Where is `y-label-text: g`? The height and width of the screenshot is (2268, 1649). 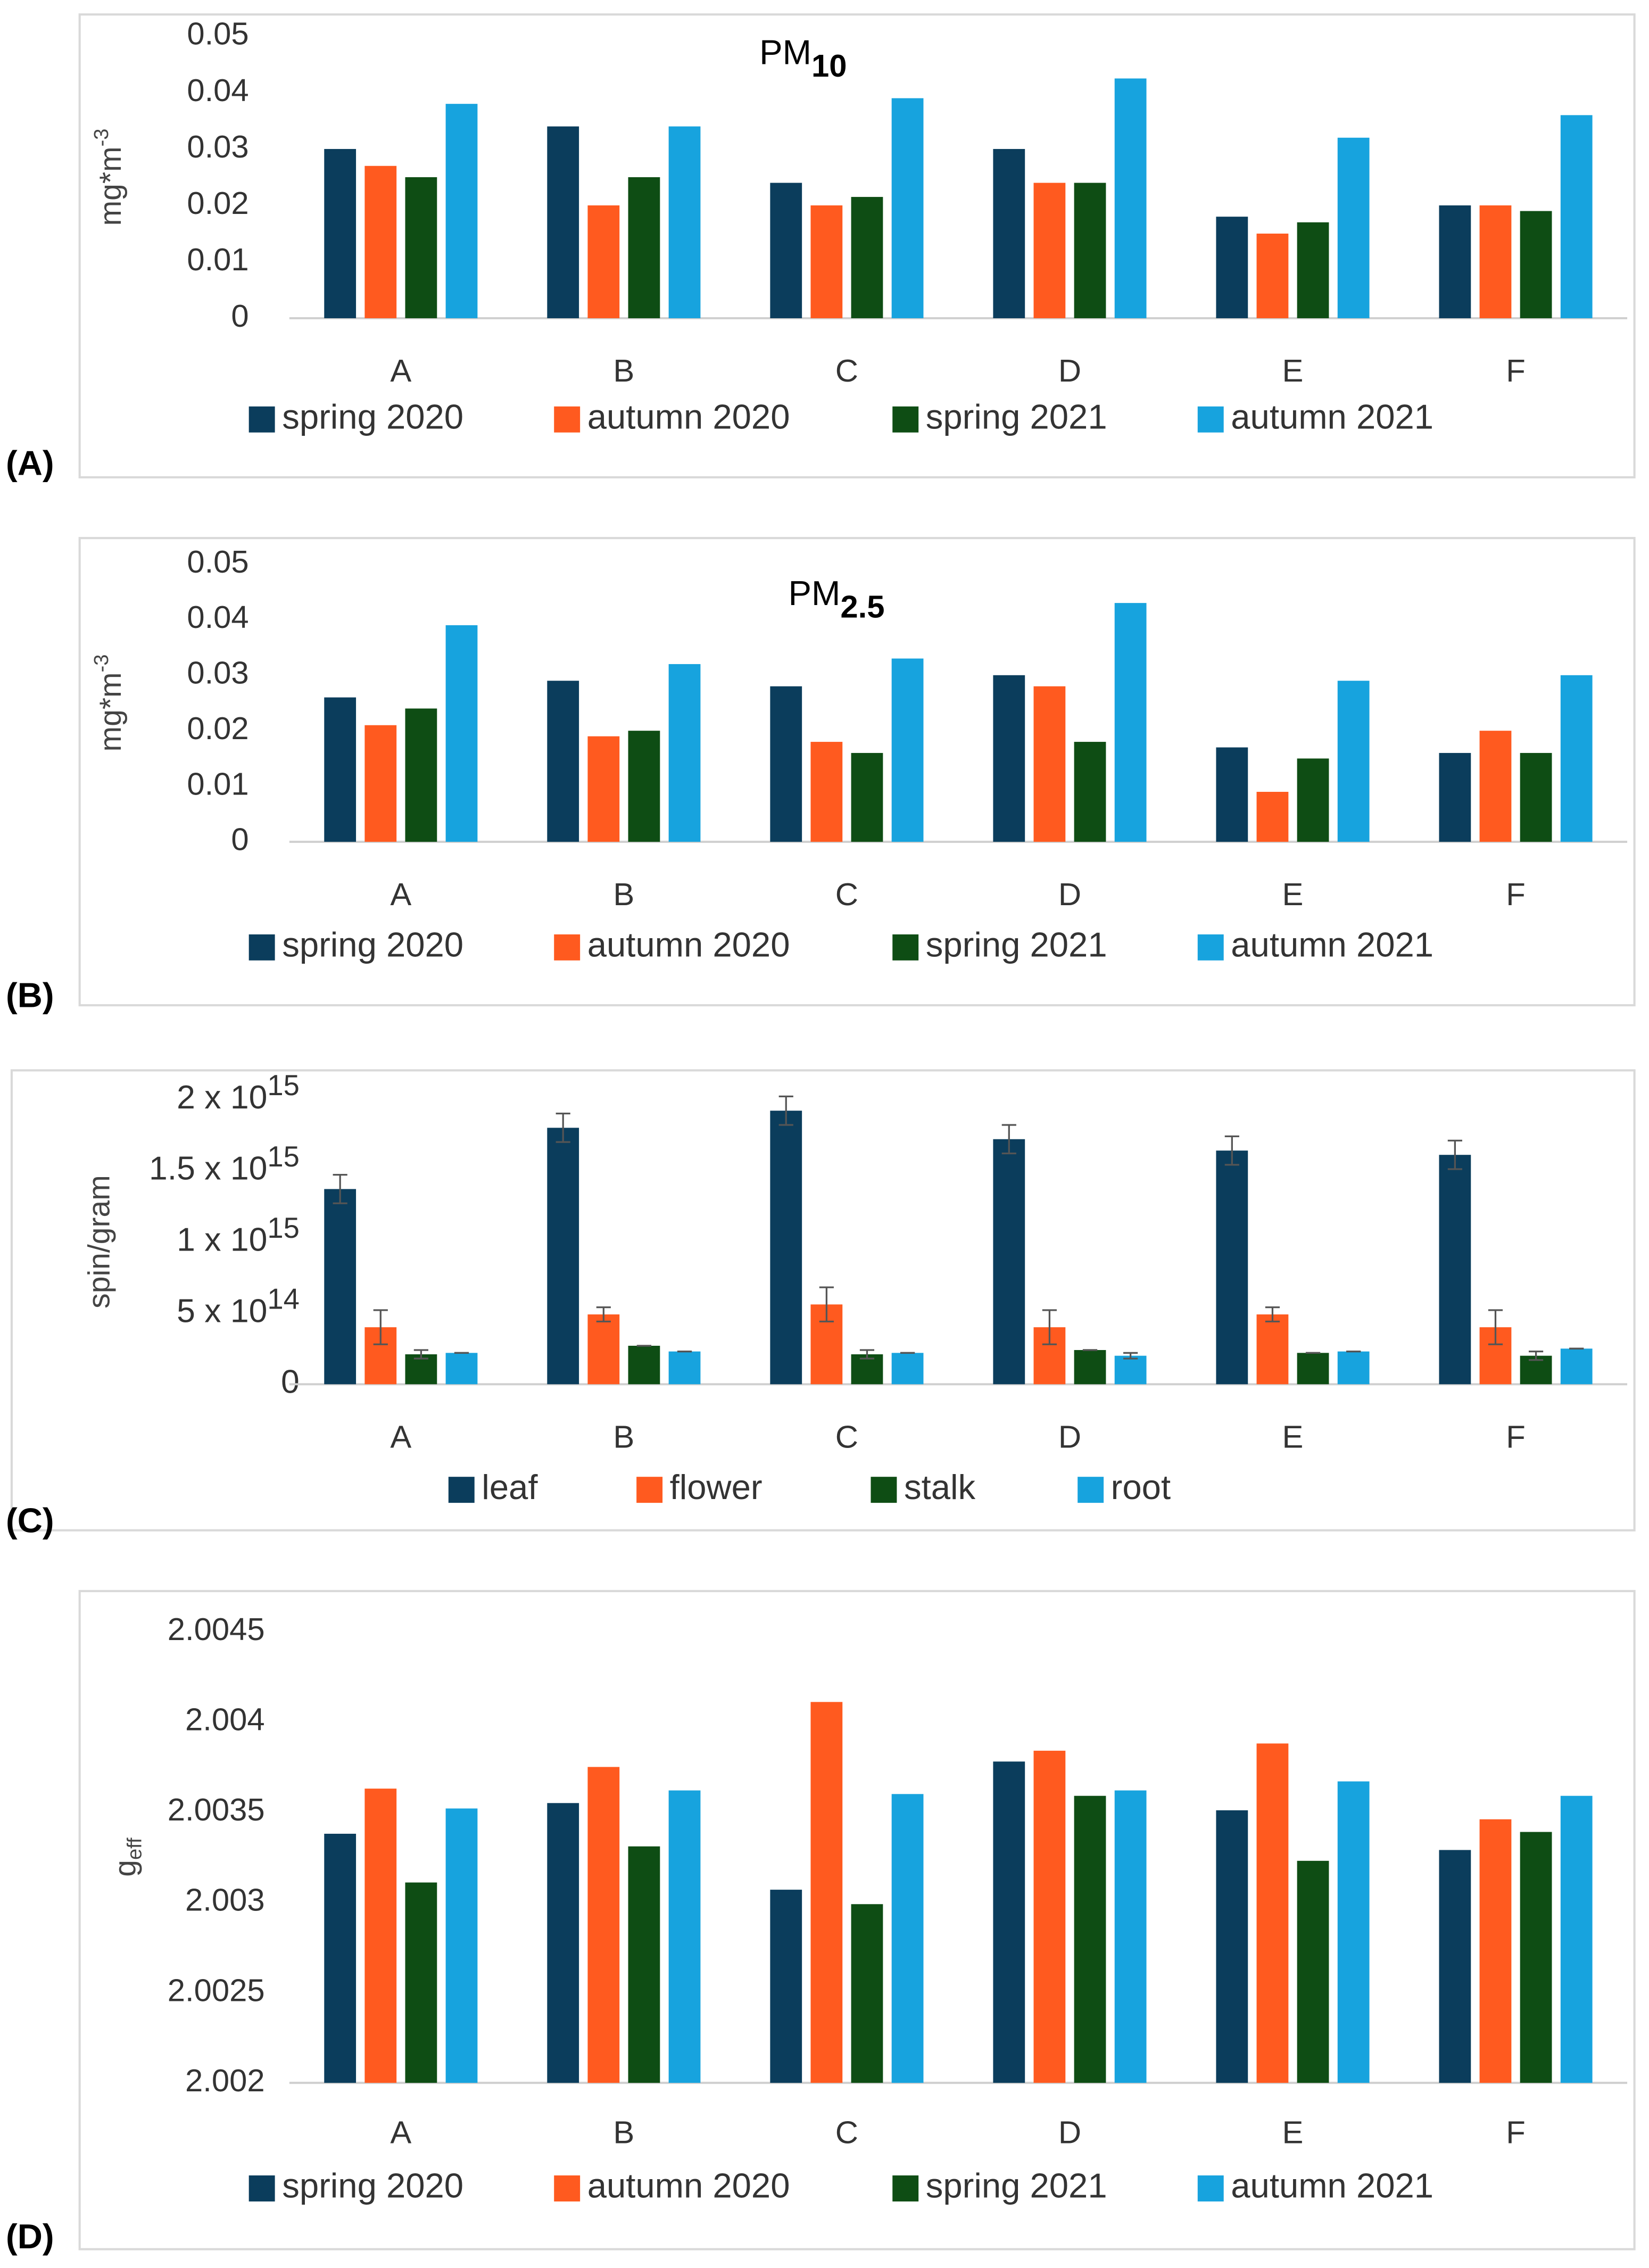 y-label-text: g is located at coordinates (125, 1869).